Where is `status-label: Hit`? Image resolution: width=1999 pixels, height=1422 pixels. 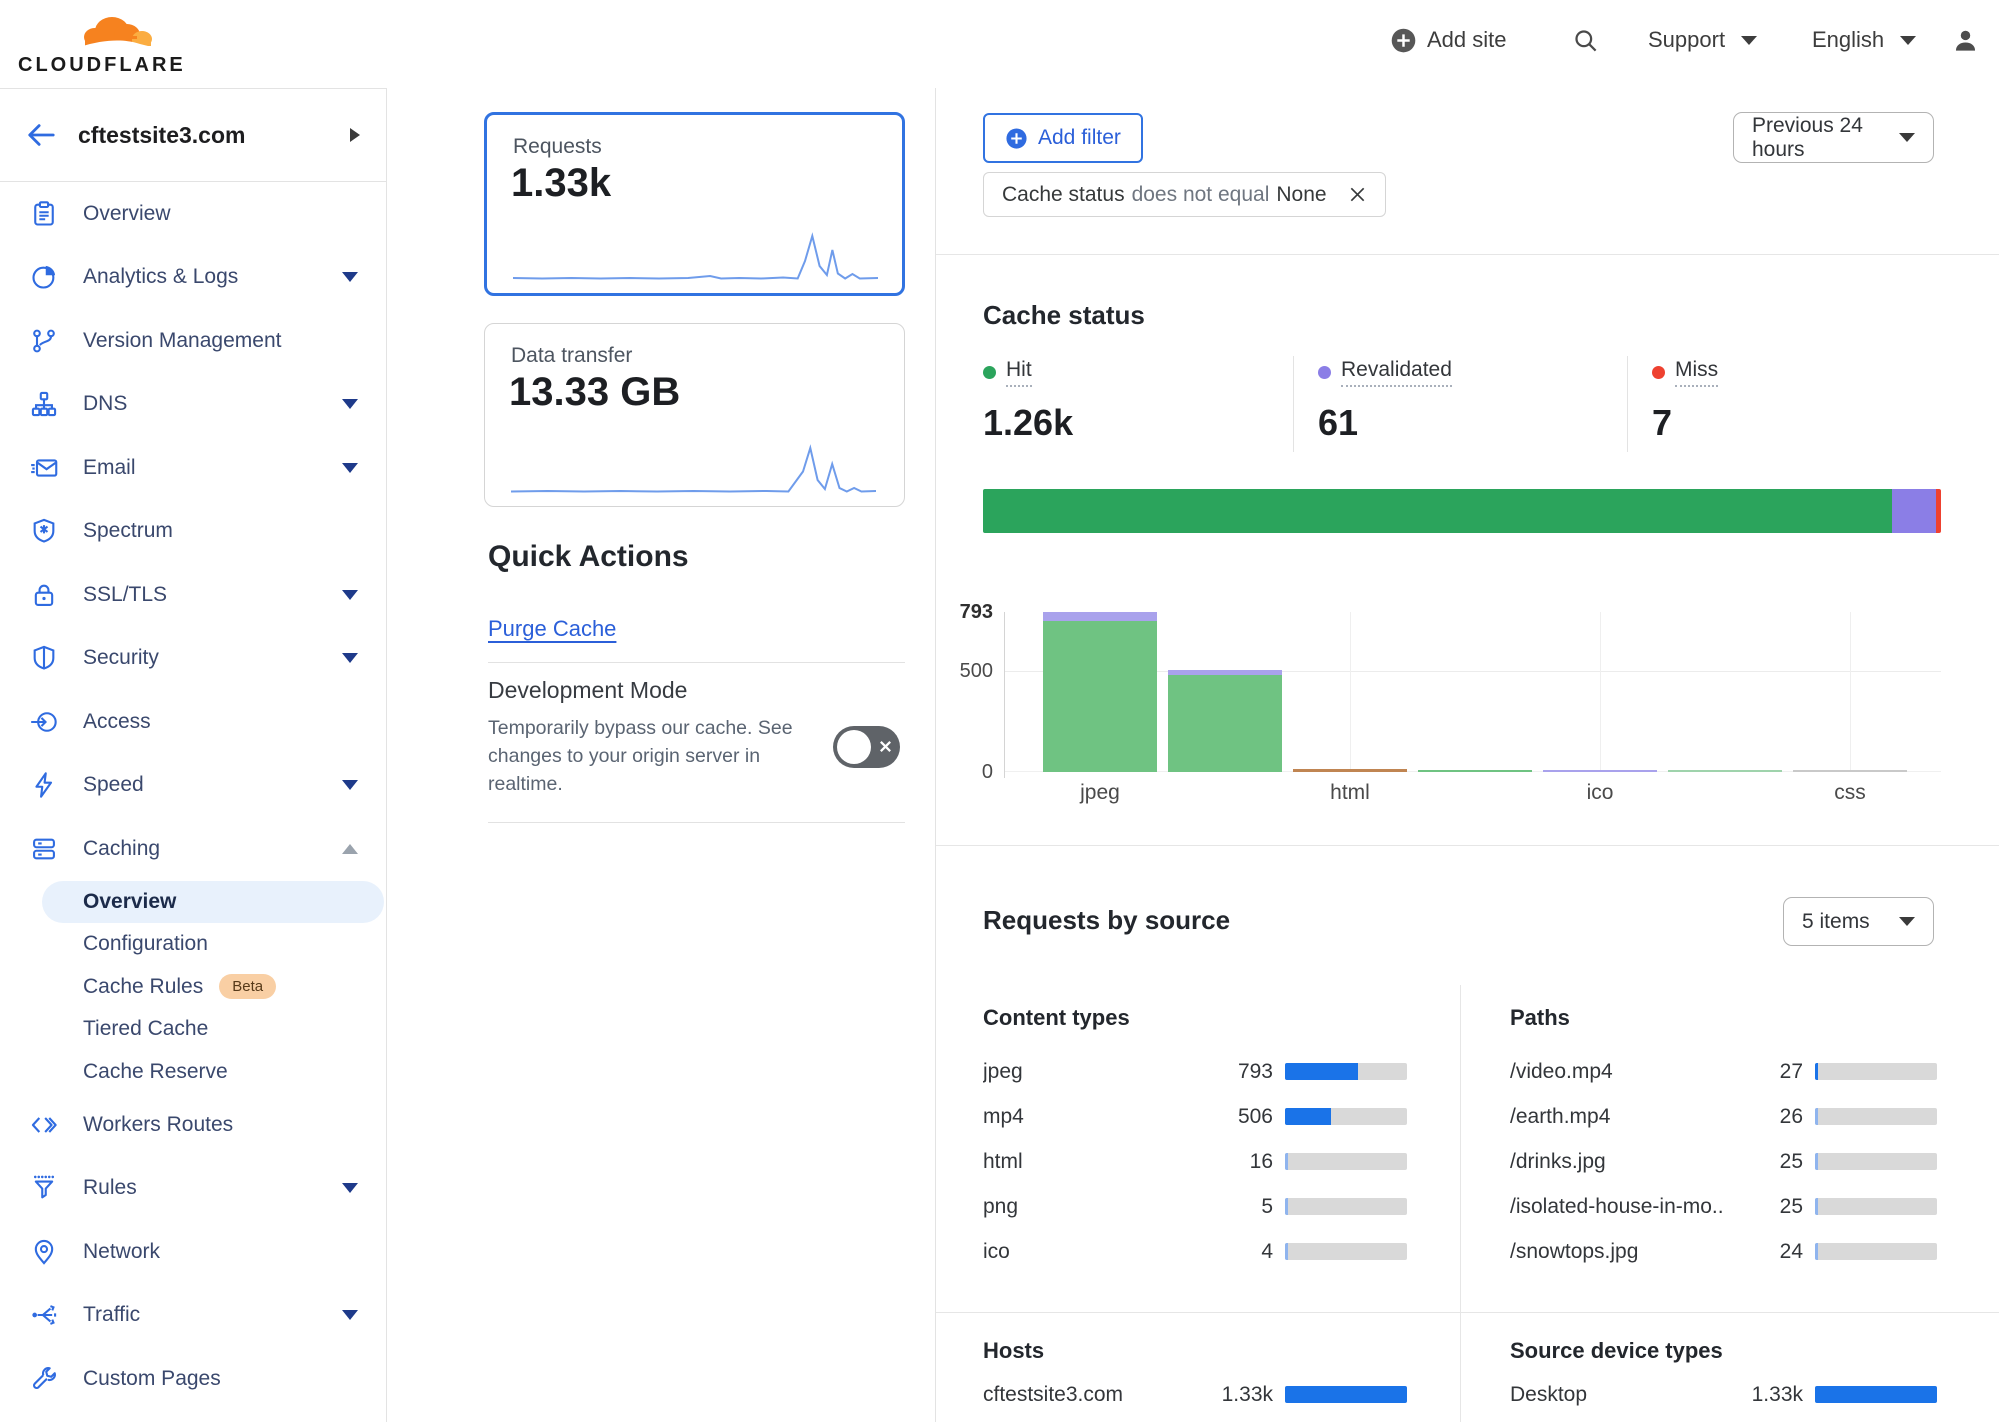 status-label: Hit is located at coordinates (1019, 372).